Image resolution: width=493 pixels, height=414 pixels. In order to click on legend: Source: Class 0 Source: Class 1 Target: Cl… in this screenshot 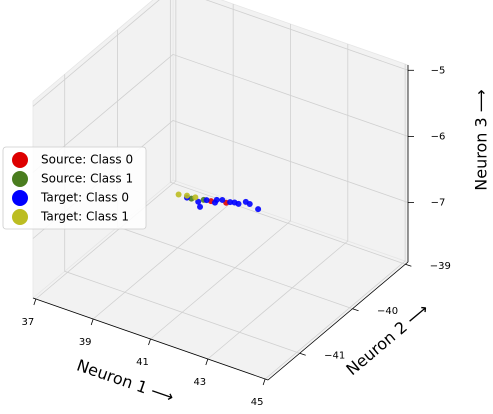, I will do `click(74, 188)`.